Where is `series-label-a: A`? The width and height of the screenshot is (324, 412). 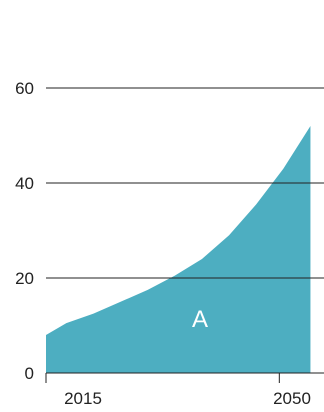
series-label-a: A is located at coordinates (200, 319).